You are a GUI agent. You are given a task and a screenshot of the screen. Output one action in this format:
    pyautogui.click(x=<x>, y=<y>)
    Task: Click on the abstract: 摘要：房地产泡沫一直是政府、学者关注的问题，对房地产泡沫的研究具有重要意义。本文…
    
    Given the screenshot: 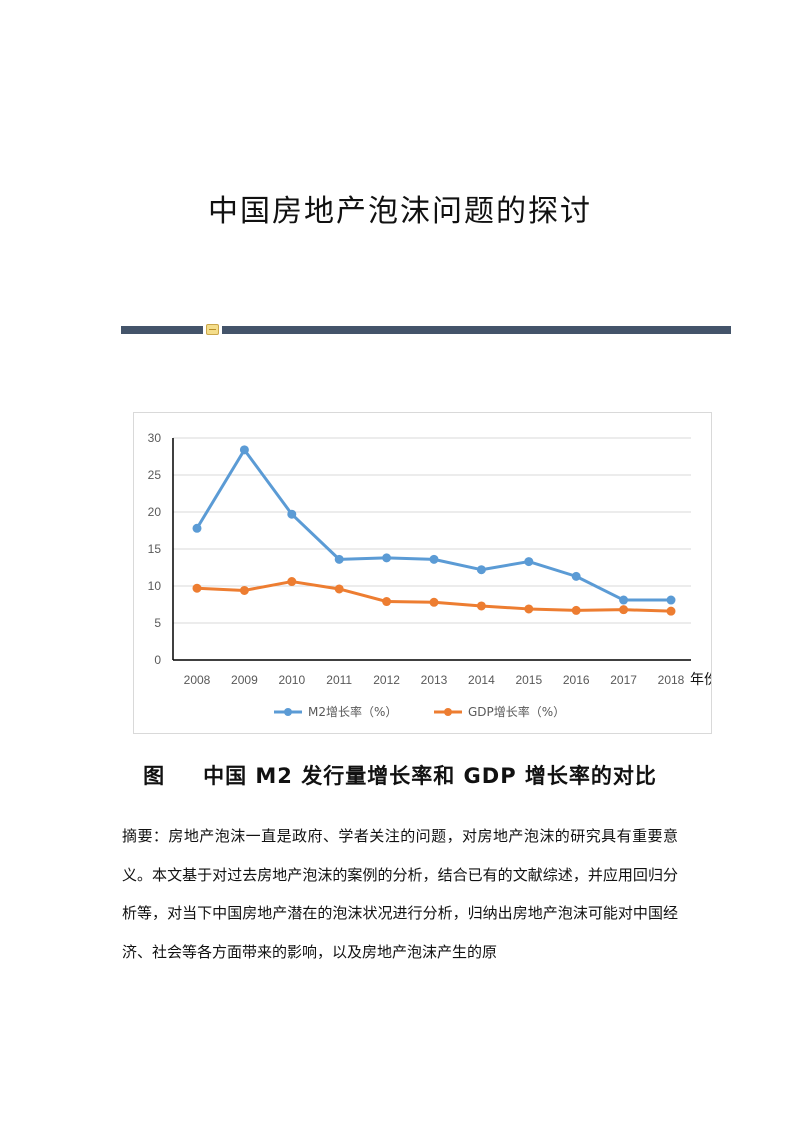 What is the action you would take?
    pyautogui.click(x=400, y=894)
    